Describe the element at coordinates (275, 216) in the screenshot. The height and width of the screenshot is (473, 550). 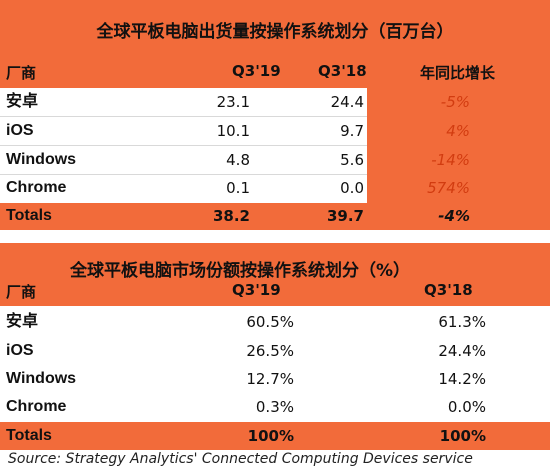
I see `totals-row: Totals 38.2 39.7 -4%` at that location.